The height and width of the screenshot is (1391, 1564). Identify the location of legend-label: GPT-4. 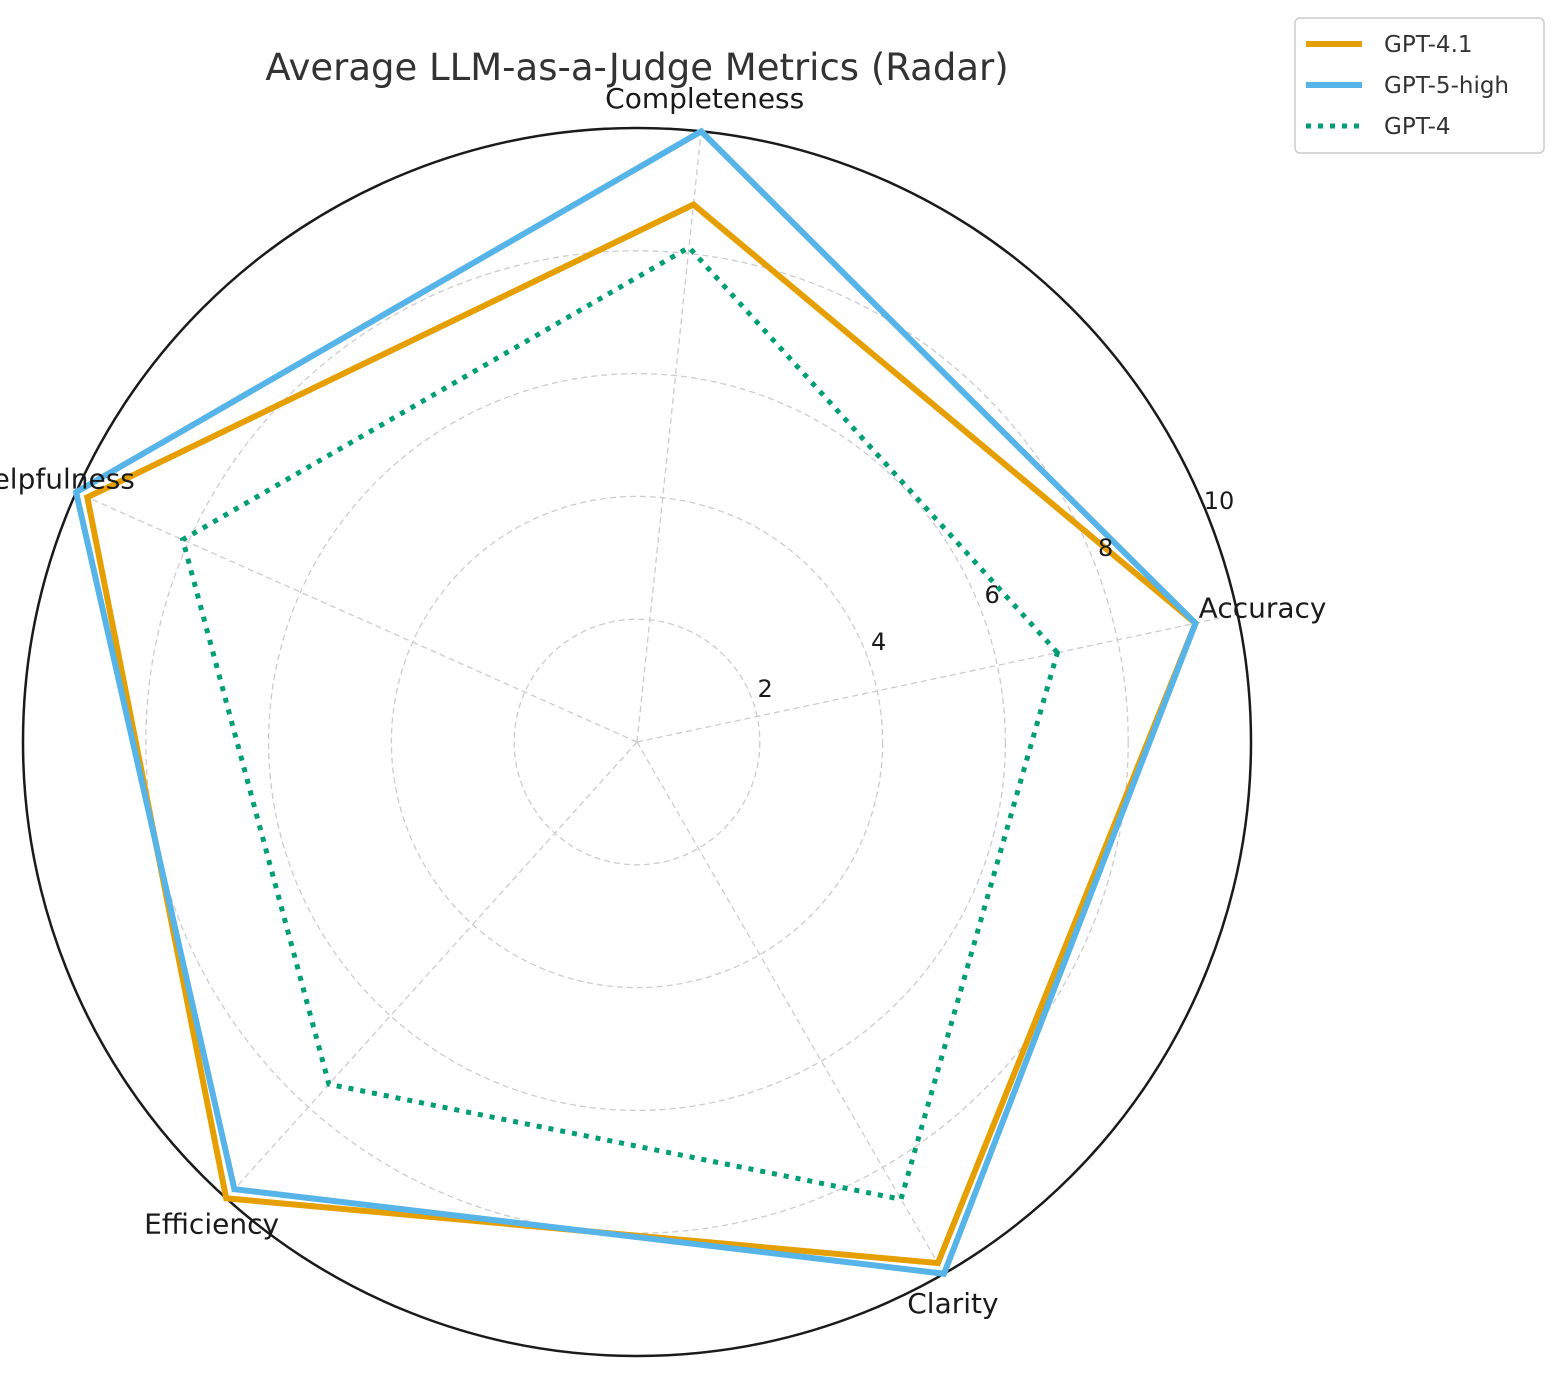
(1417, 127).